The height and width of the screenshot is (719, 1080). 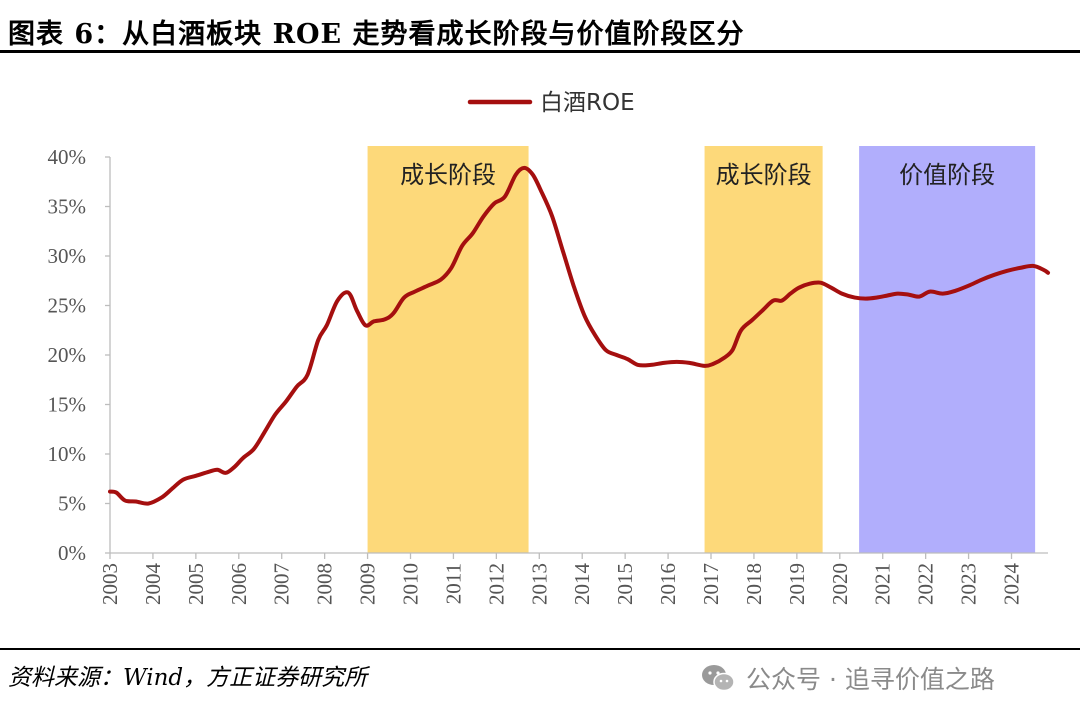 What do you see at coordinates (496, 584) in the screenshot?
I see `x-tick-label: 2012` at bounding box center [496, 584].